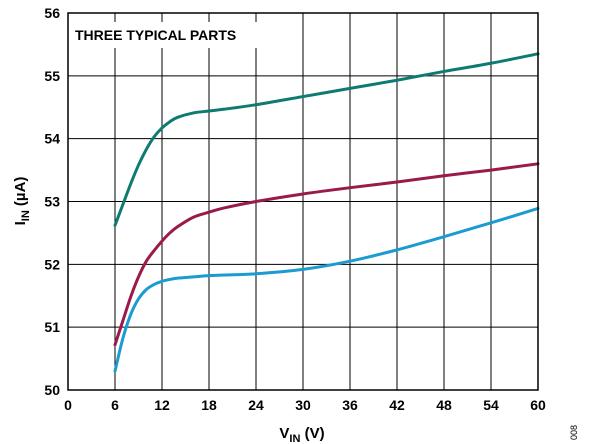  I want to click on y-tick-label: 56, so click(52, 13).